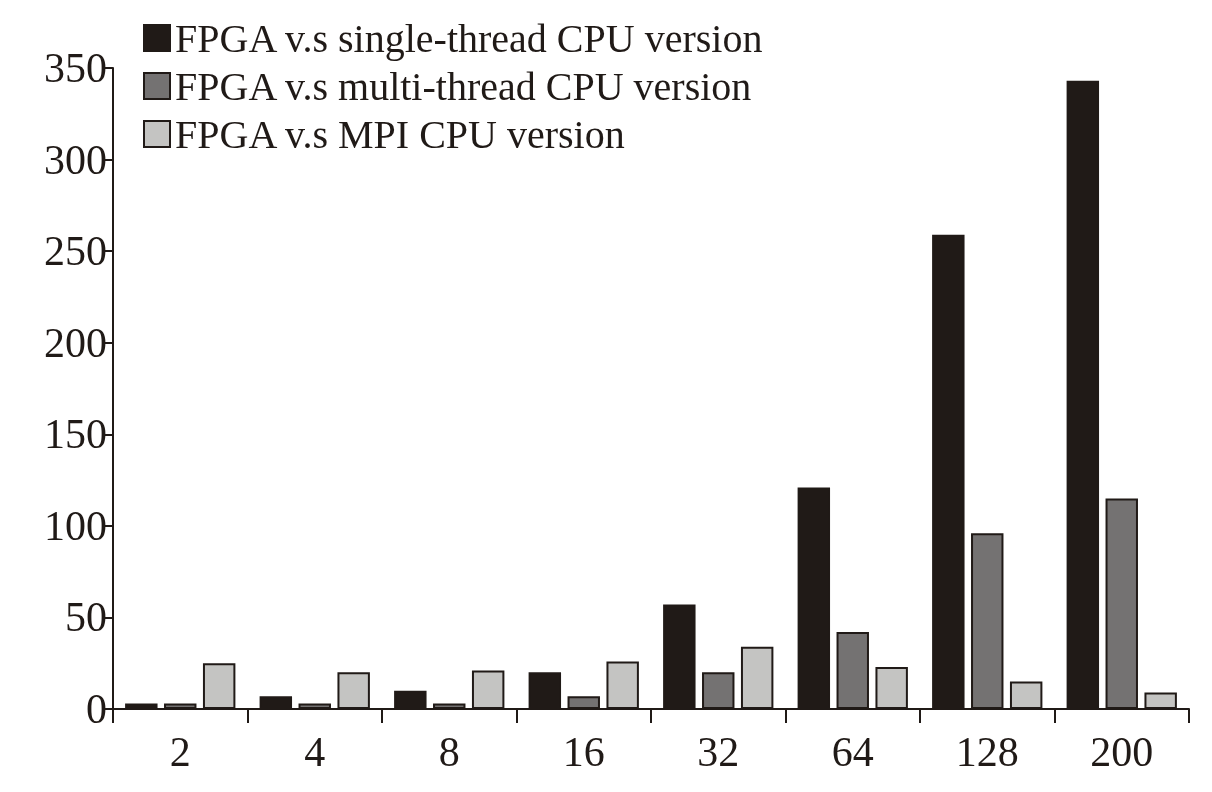 The width and height of the screenshot is (1212, 792). I want to click on y-tick-label: 350, so click(75, 68).